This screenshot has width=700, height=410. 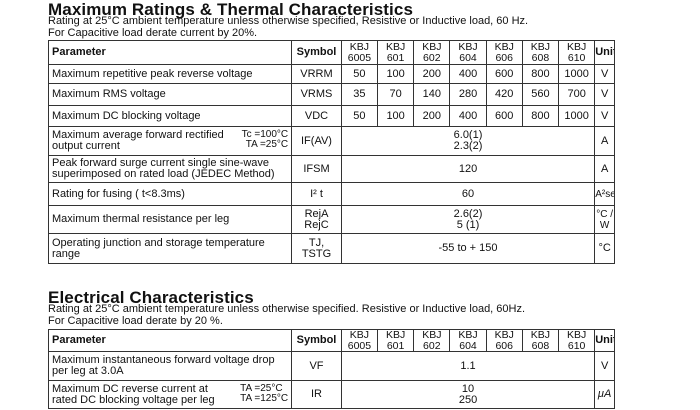 What do you see at coordinates (468, 248) in the screenshot?
I see `value-cell: -55 to + 150` at bounding box center [468, 248].